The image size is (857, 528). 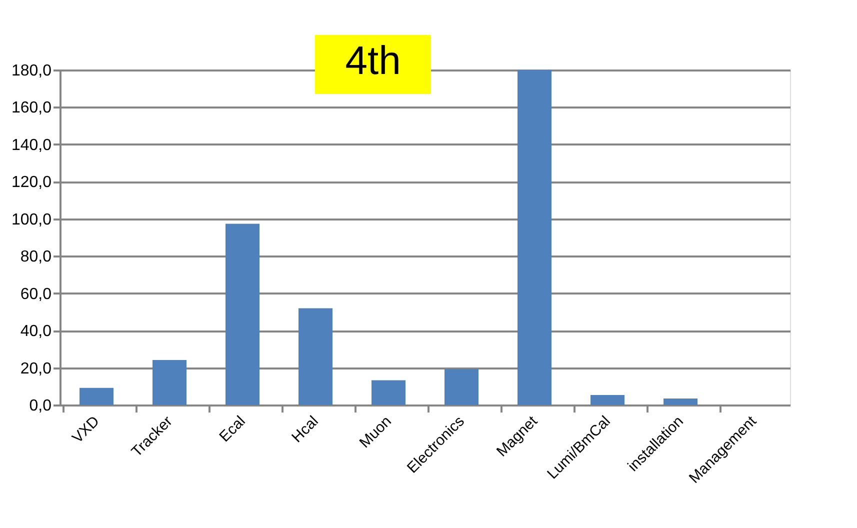 What do you see at coordinates (373, 61) in the screenshot?
I see `chart-title: 4th` at bounding box center [373, 61].